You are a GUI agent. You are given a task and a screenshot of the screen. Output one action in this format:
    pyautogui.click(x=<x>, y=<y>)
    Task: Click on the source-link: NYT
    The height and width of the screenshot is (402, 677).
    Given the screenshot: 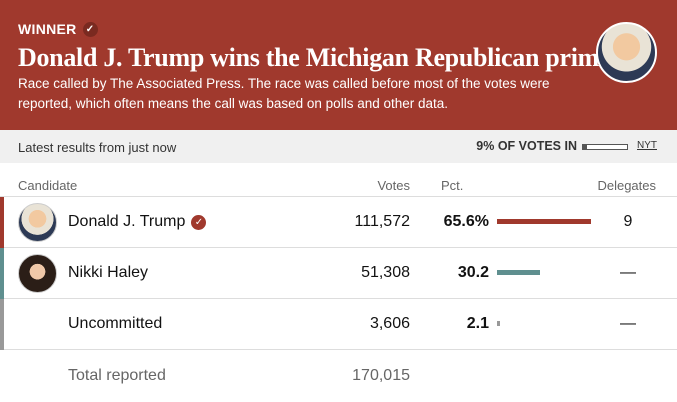 What is the action you would take?
    pyautogui.click(x=647, y=145)
    